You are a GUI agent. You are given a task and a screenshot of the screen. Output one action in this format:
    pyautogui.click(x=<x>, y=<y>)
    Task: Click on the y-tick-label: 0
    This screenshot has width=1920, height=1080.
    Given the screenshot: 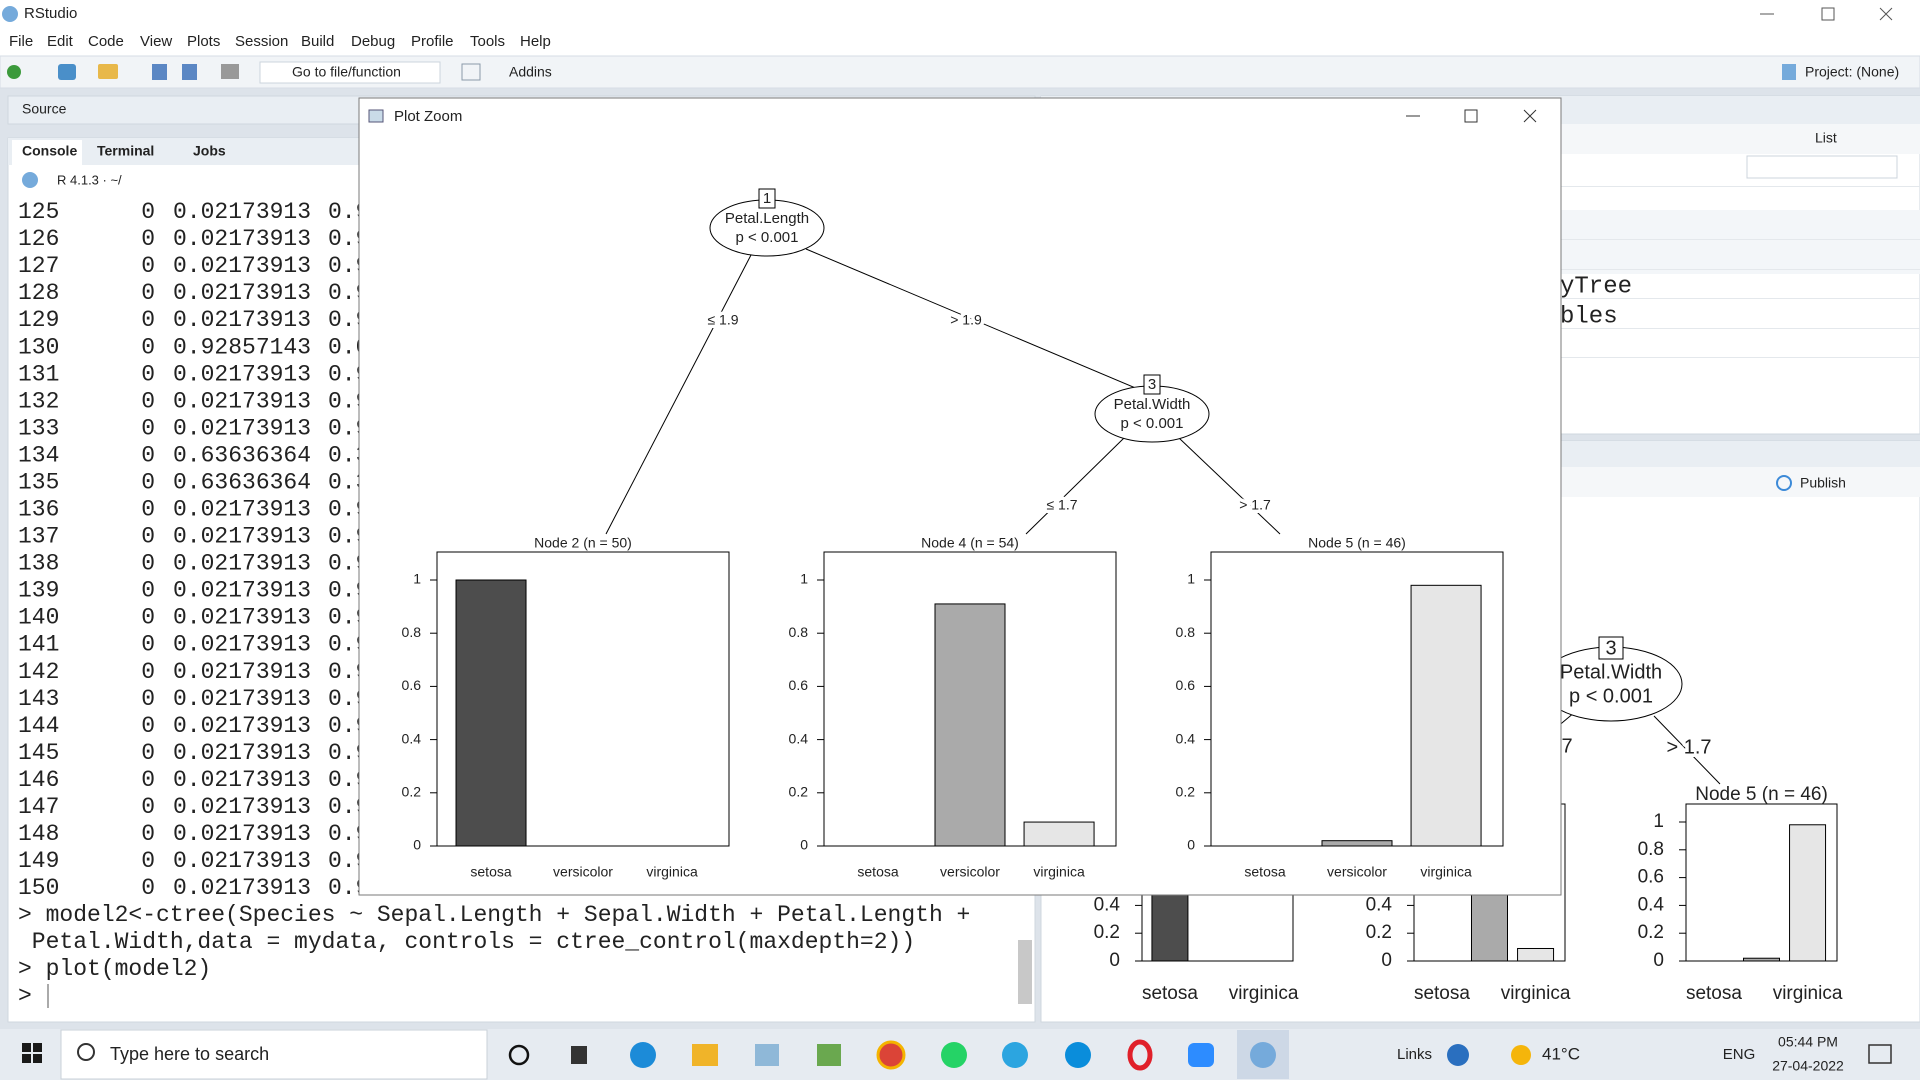 What is the action you would take?
    pyautogui.click(x=1191, y=845)
    